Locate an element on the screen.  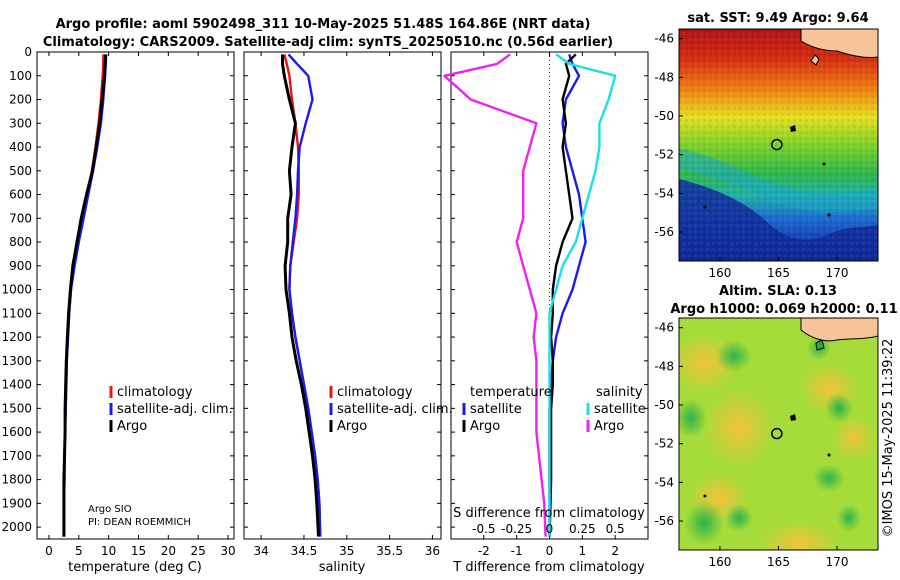
legend-title-salinity: salinity is located at coordinates (619, 392).